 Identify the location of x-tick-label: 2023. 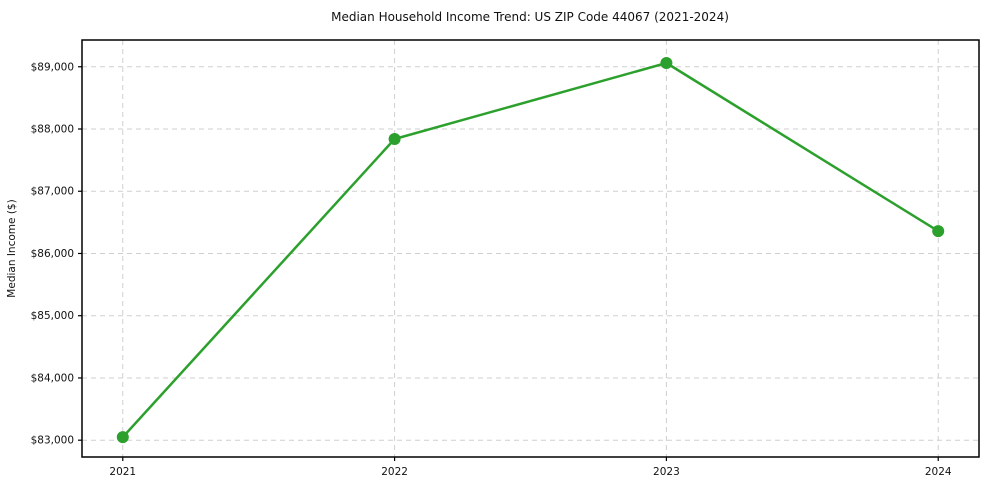
(666, 472).